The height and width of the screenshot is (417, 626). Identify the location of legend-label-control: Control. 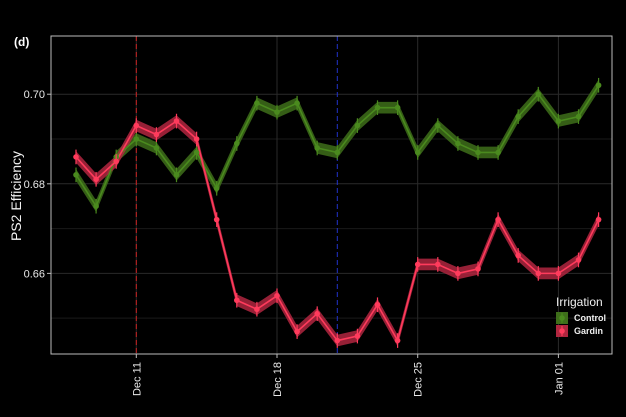
(590, 318).